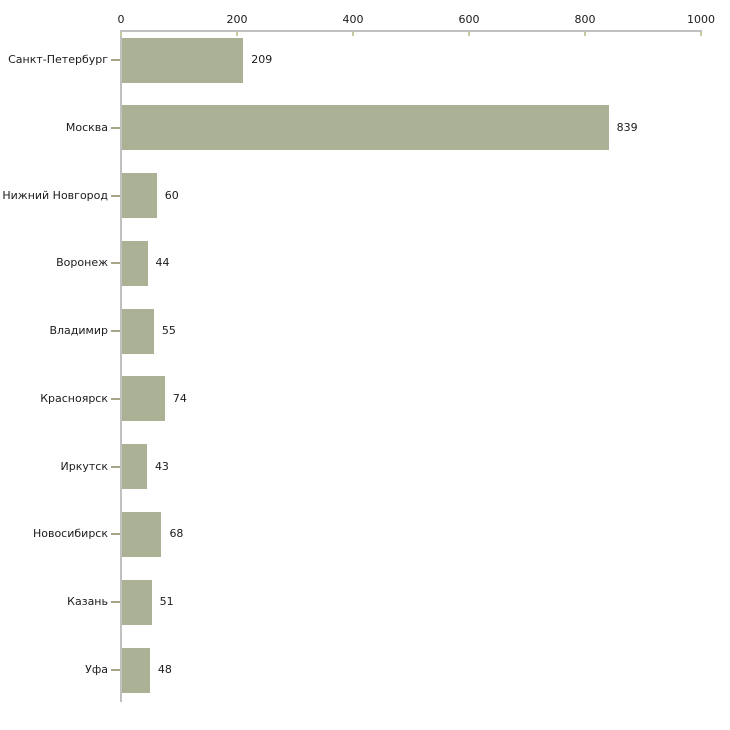  I want to click on bar-value-label: 44, so click(162, 263).